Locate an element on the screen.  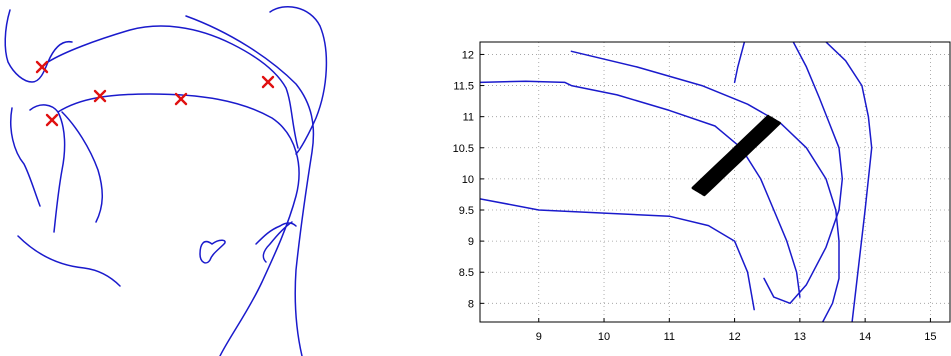
y-tick-label: 10.5 is located at coordinates (463, 149).